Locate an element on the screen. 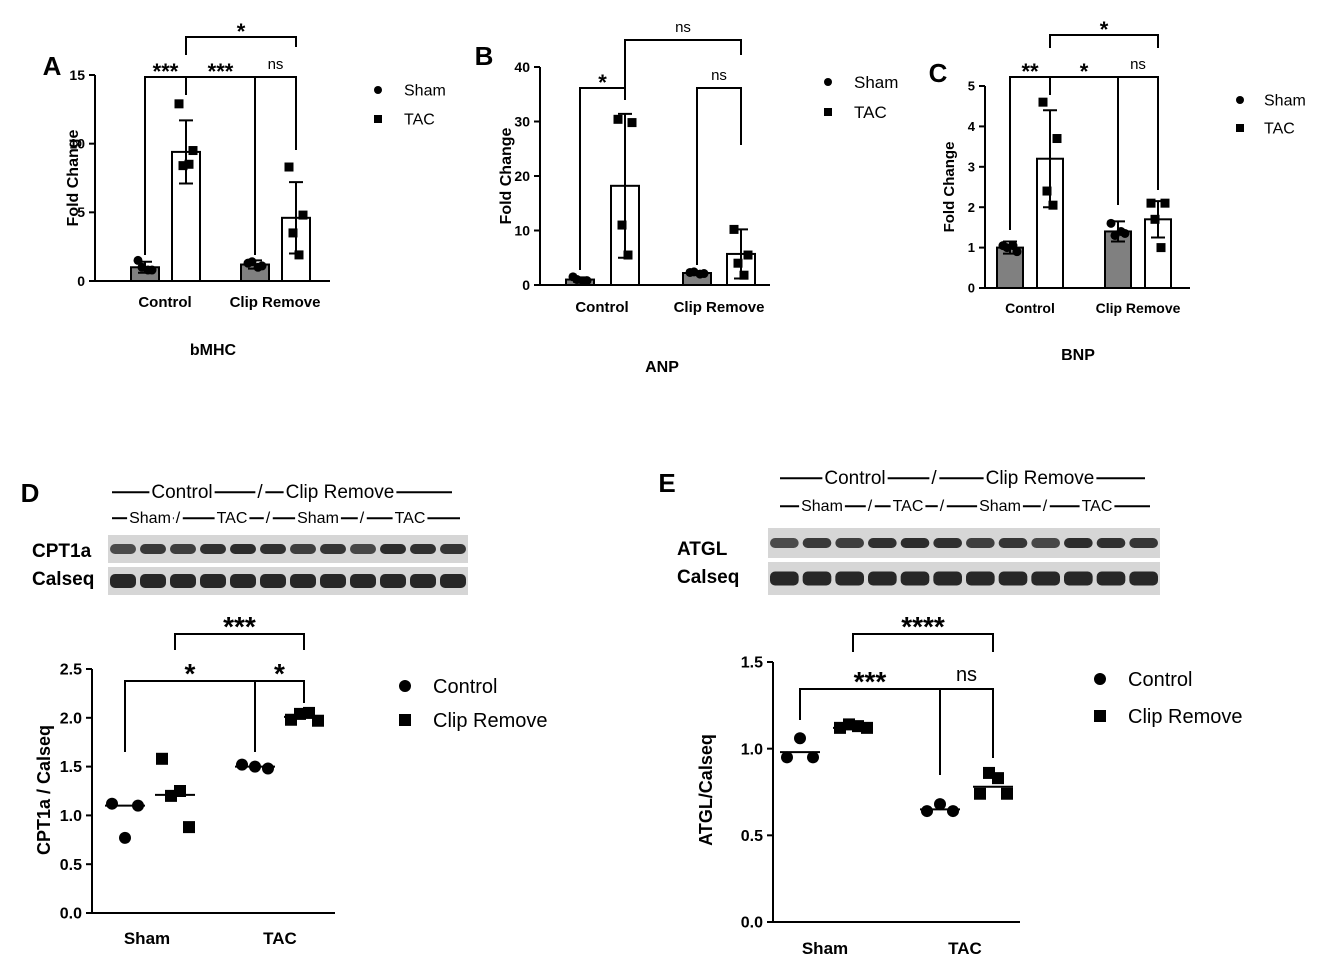  y-tick-label: 10 is located at coordinates (77, 144).